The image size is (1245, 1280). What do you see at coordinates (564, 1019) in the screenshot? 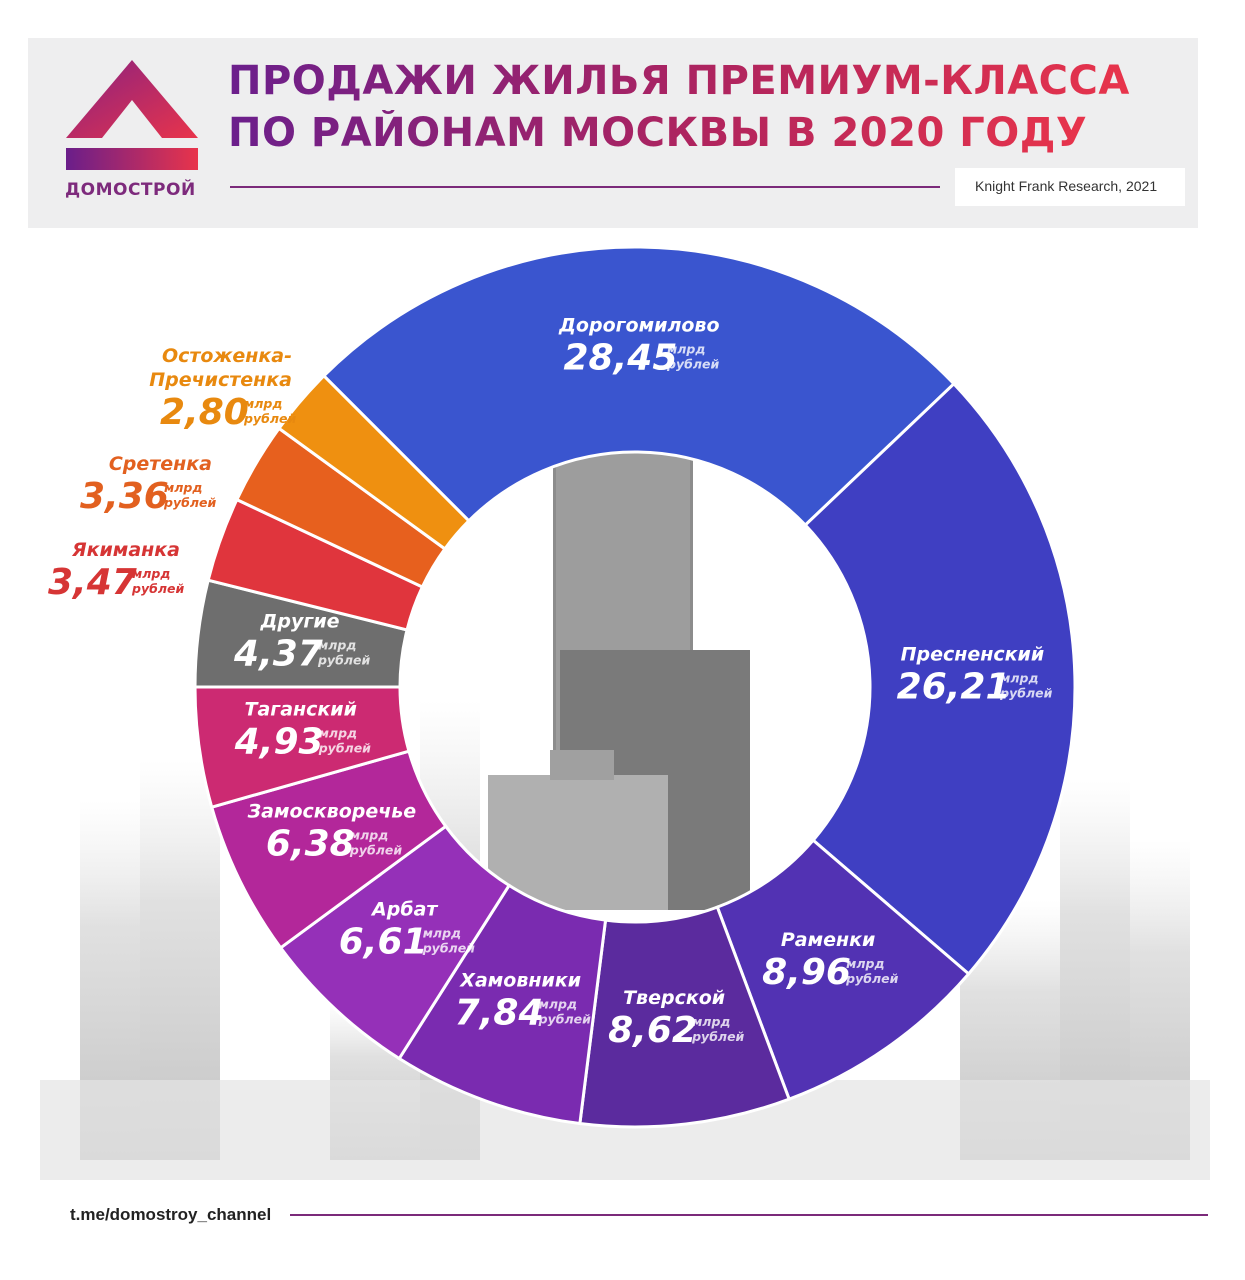
I see `unit-label-хамовники-2: рублей` at bounding box center [564, 1019].